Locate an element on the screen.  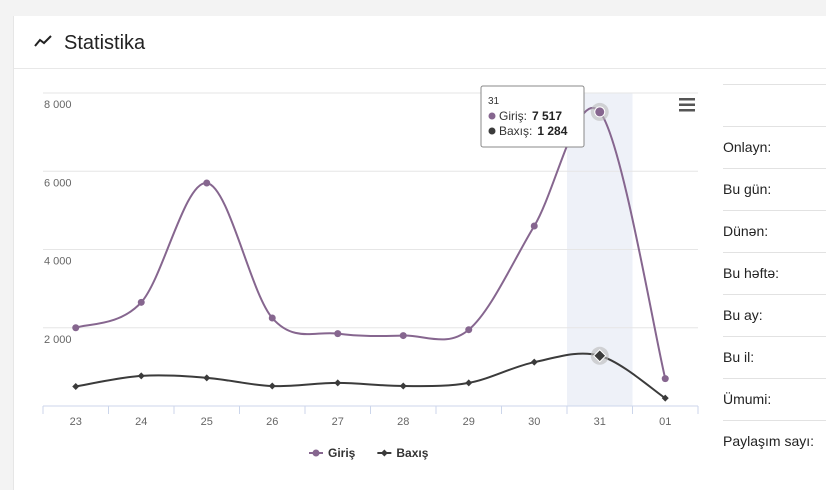
panel-title: Statistika is located at coordinates (105, 43).